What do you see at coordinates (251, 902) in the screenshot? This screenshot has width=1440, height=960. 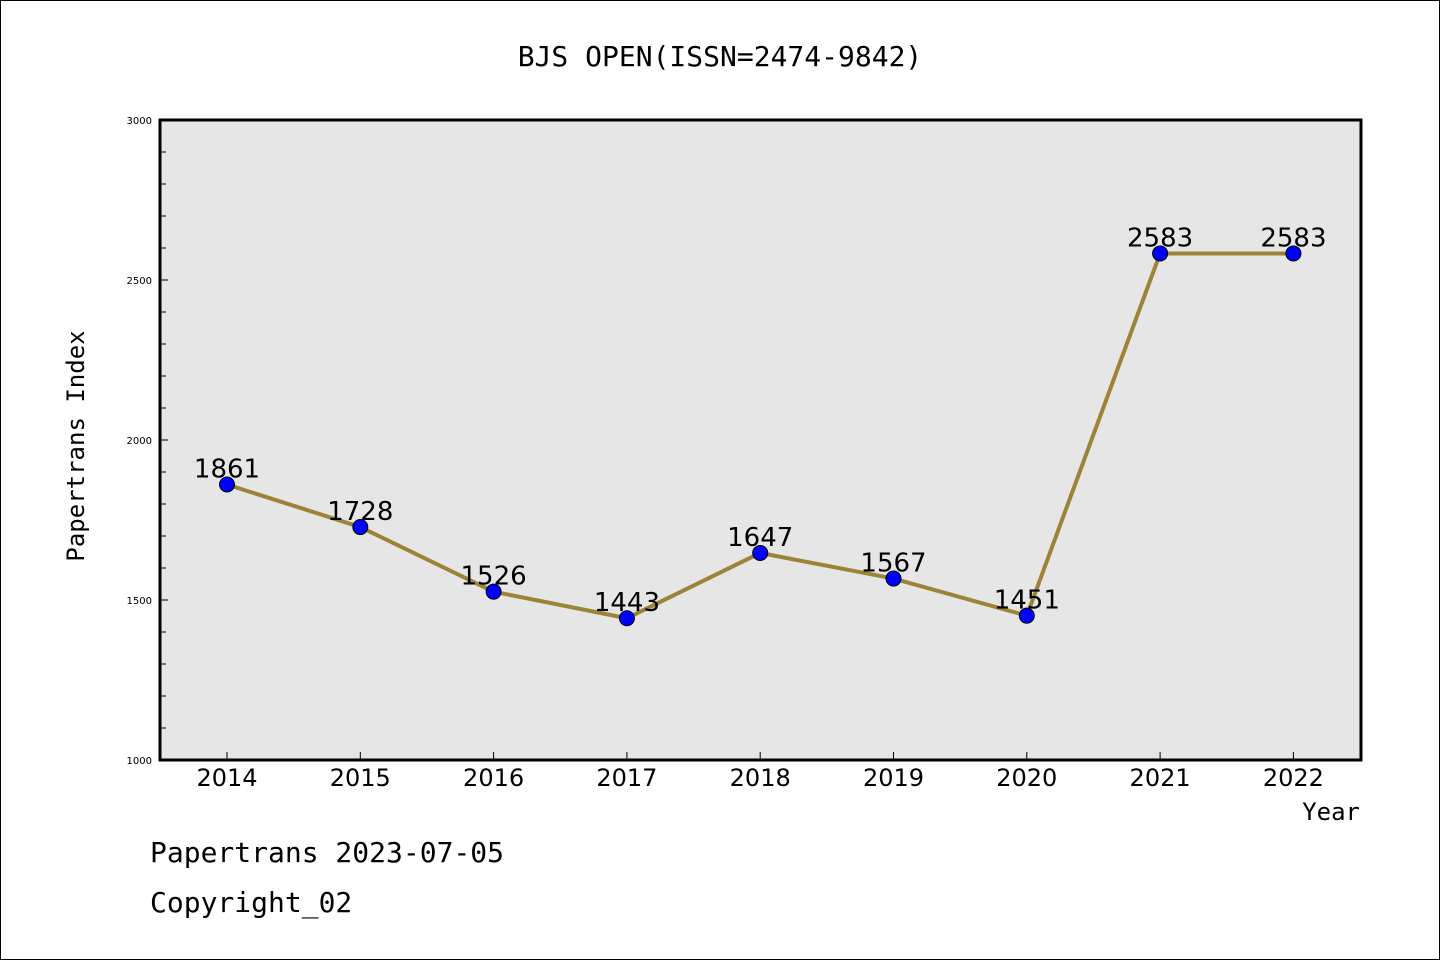 I see `footer-copyright-text: Copyright_02` at bounding box center [251, 902].